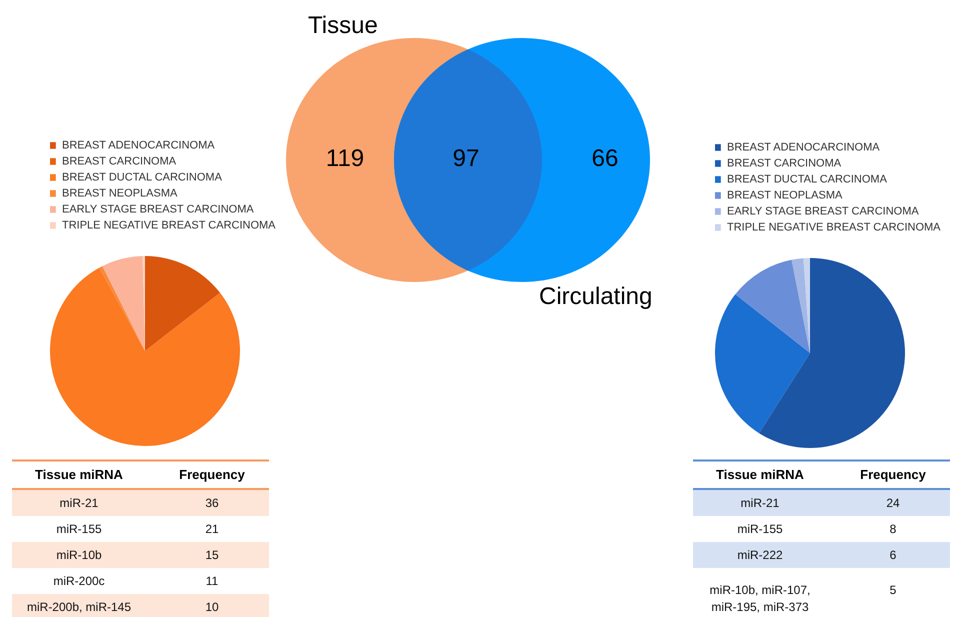 Image resolution: width=978 pixels, height=617 pixels. I want to click on category-label: miR-10b, so click(79, 555).